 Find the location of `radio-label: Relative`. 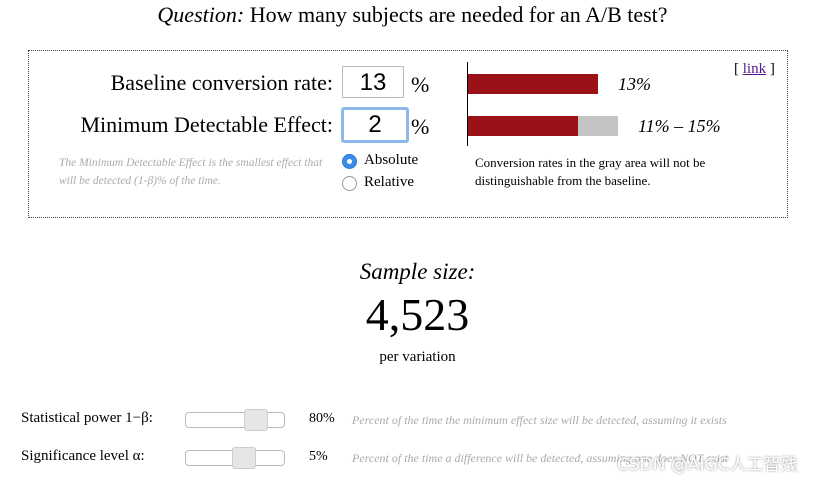

radio-label: Relative is located at coordinates (389, 182).